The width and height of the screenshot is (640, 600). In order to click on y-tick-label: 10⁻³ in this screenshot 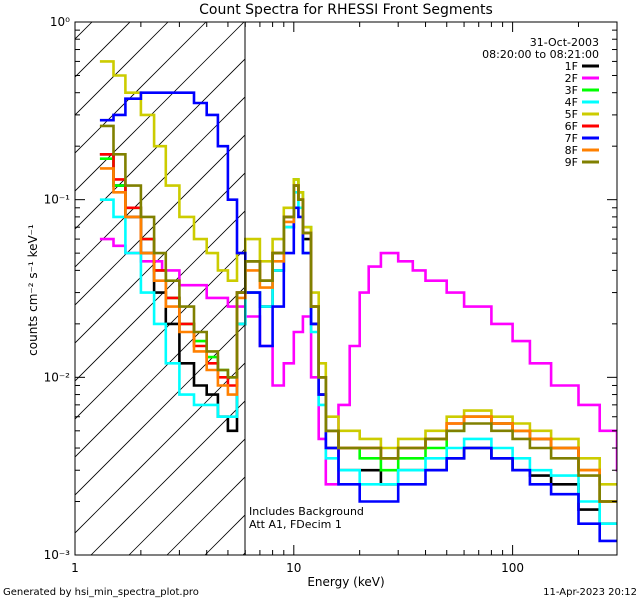, I will do `click(57, 555)`.